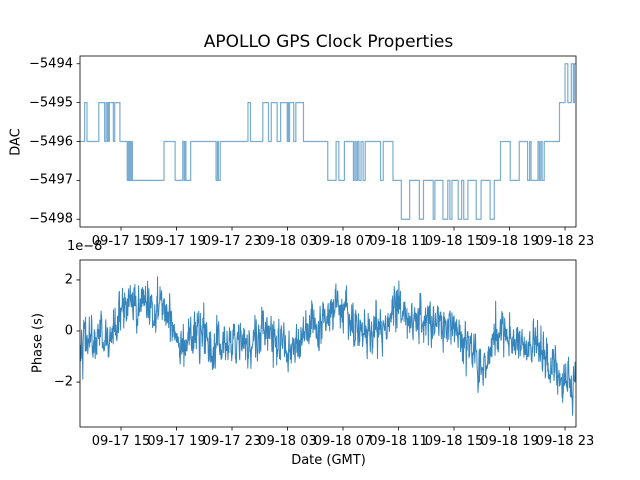 Image resolution: width=640 pixels, height=480 pixels. I want to click on phase-x-tick-label: 09-18 07, so click(343, 441).